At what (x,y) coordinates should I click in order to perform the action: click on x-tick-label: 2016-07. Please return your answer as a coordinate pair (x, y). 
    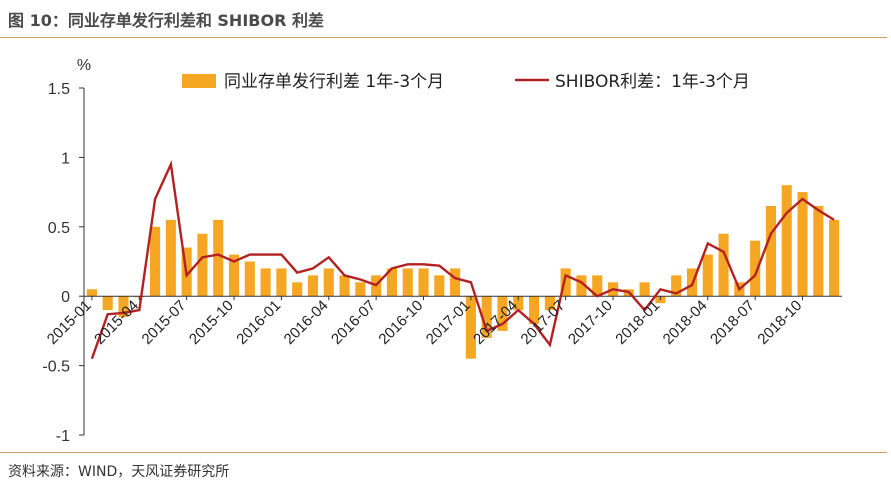
    Looking at the image, I should click on (353, 322).